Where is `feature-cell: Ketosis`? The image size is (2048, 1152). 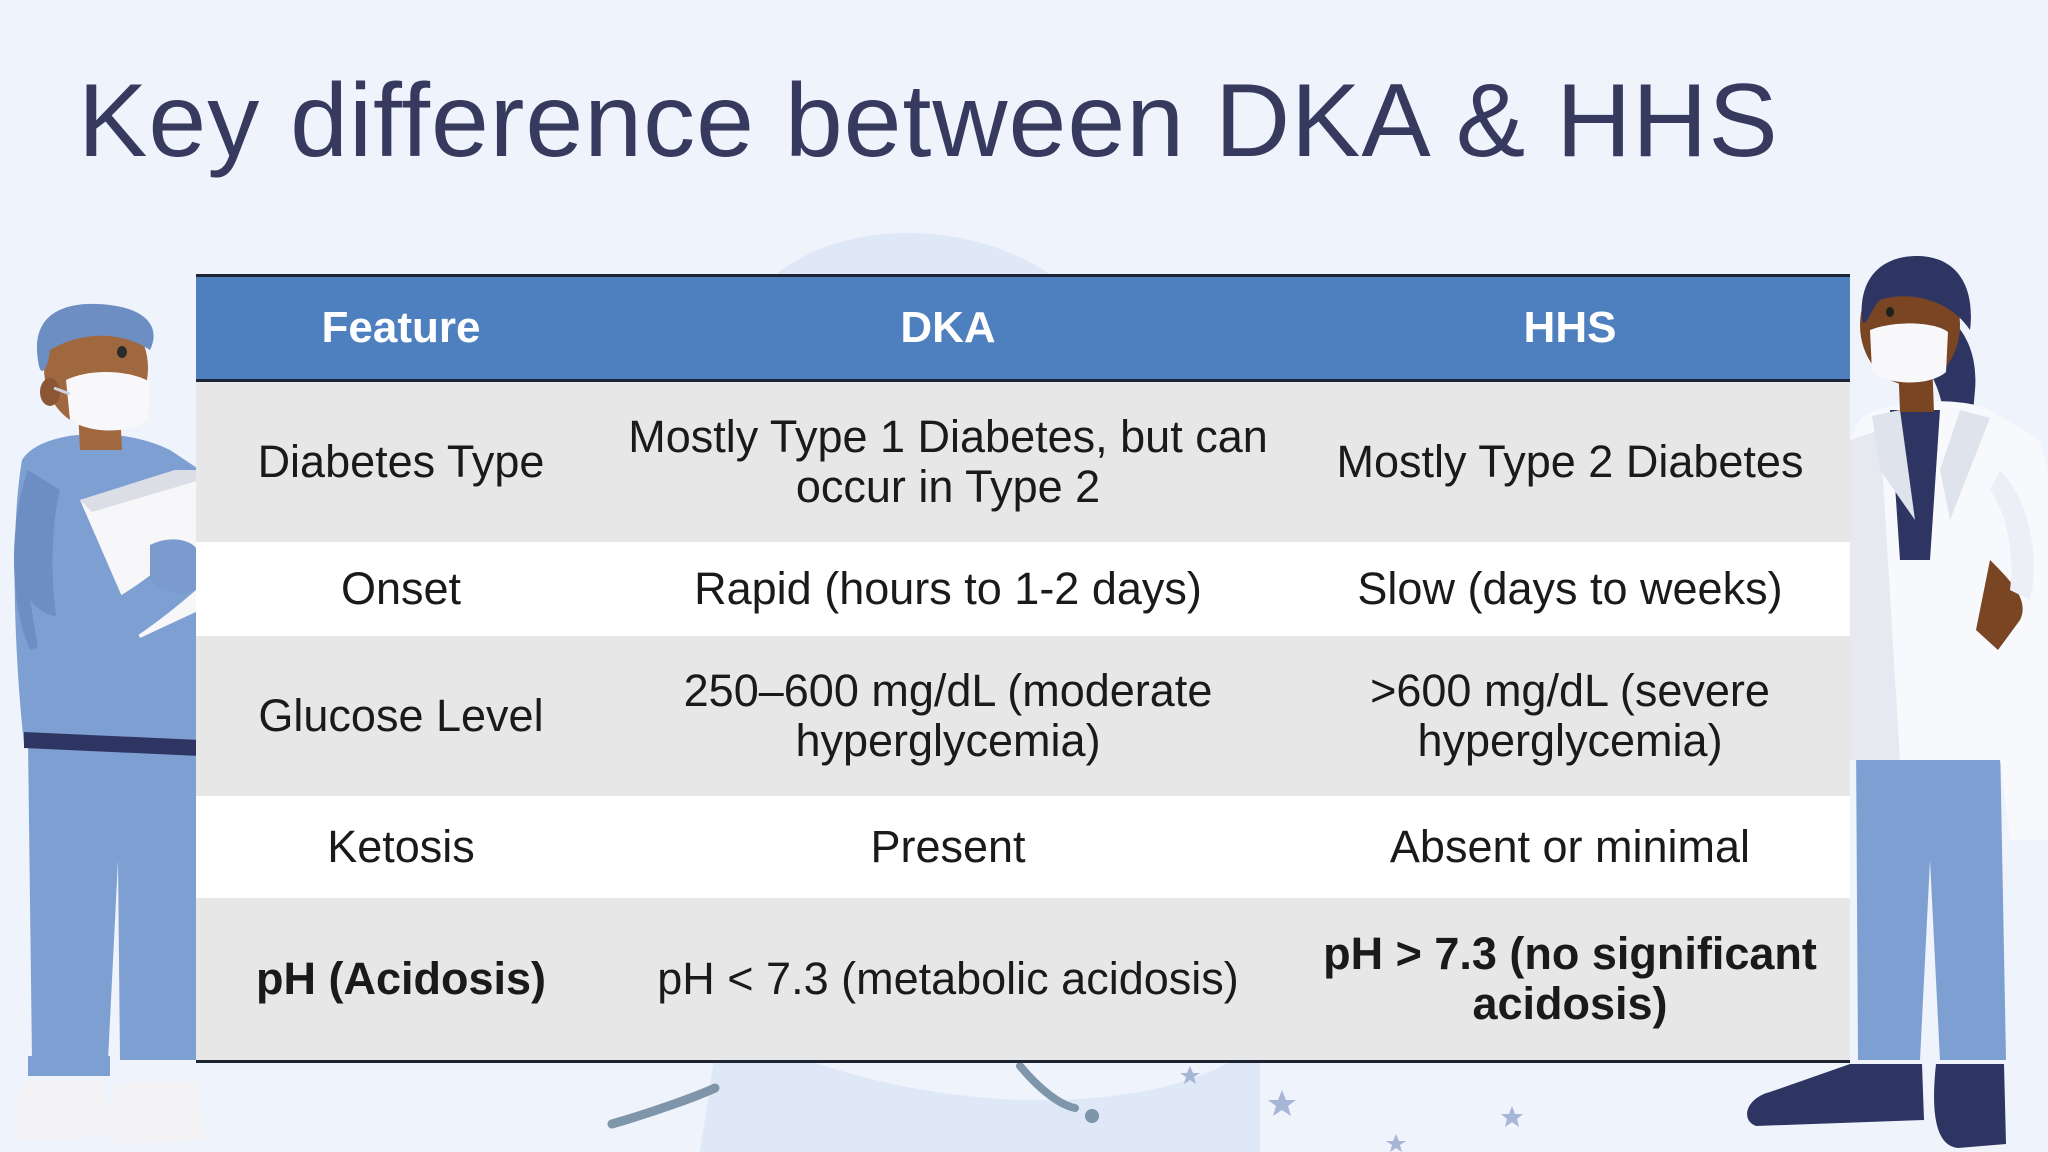
feature-cell: Ketosis is located at coordinates (401, 847).